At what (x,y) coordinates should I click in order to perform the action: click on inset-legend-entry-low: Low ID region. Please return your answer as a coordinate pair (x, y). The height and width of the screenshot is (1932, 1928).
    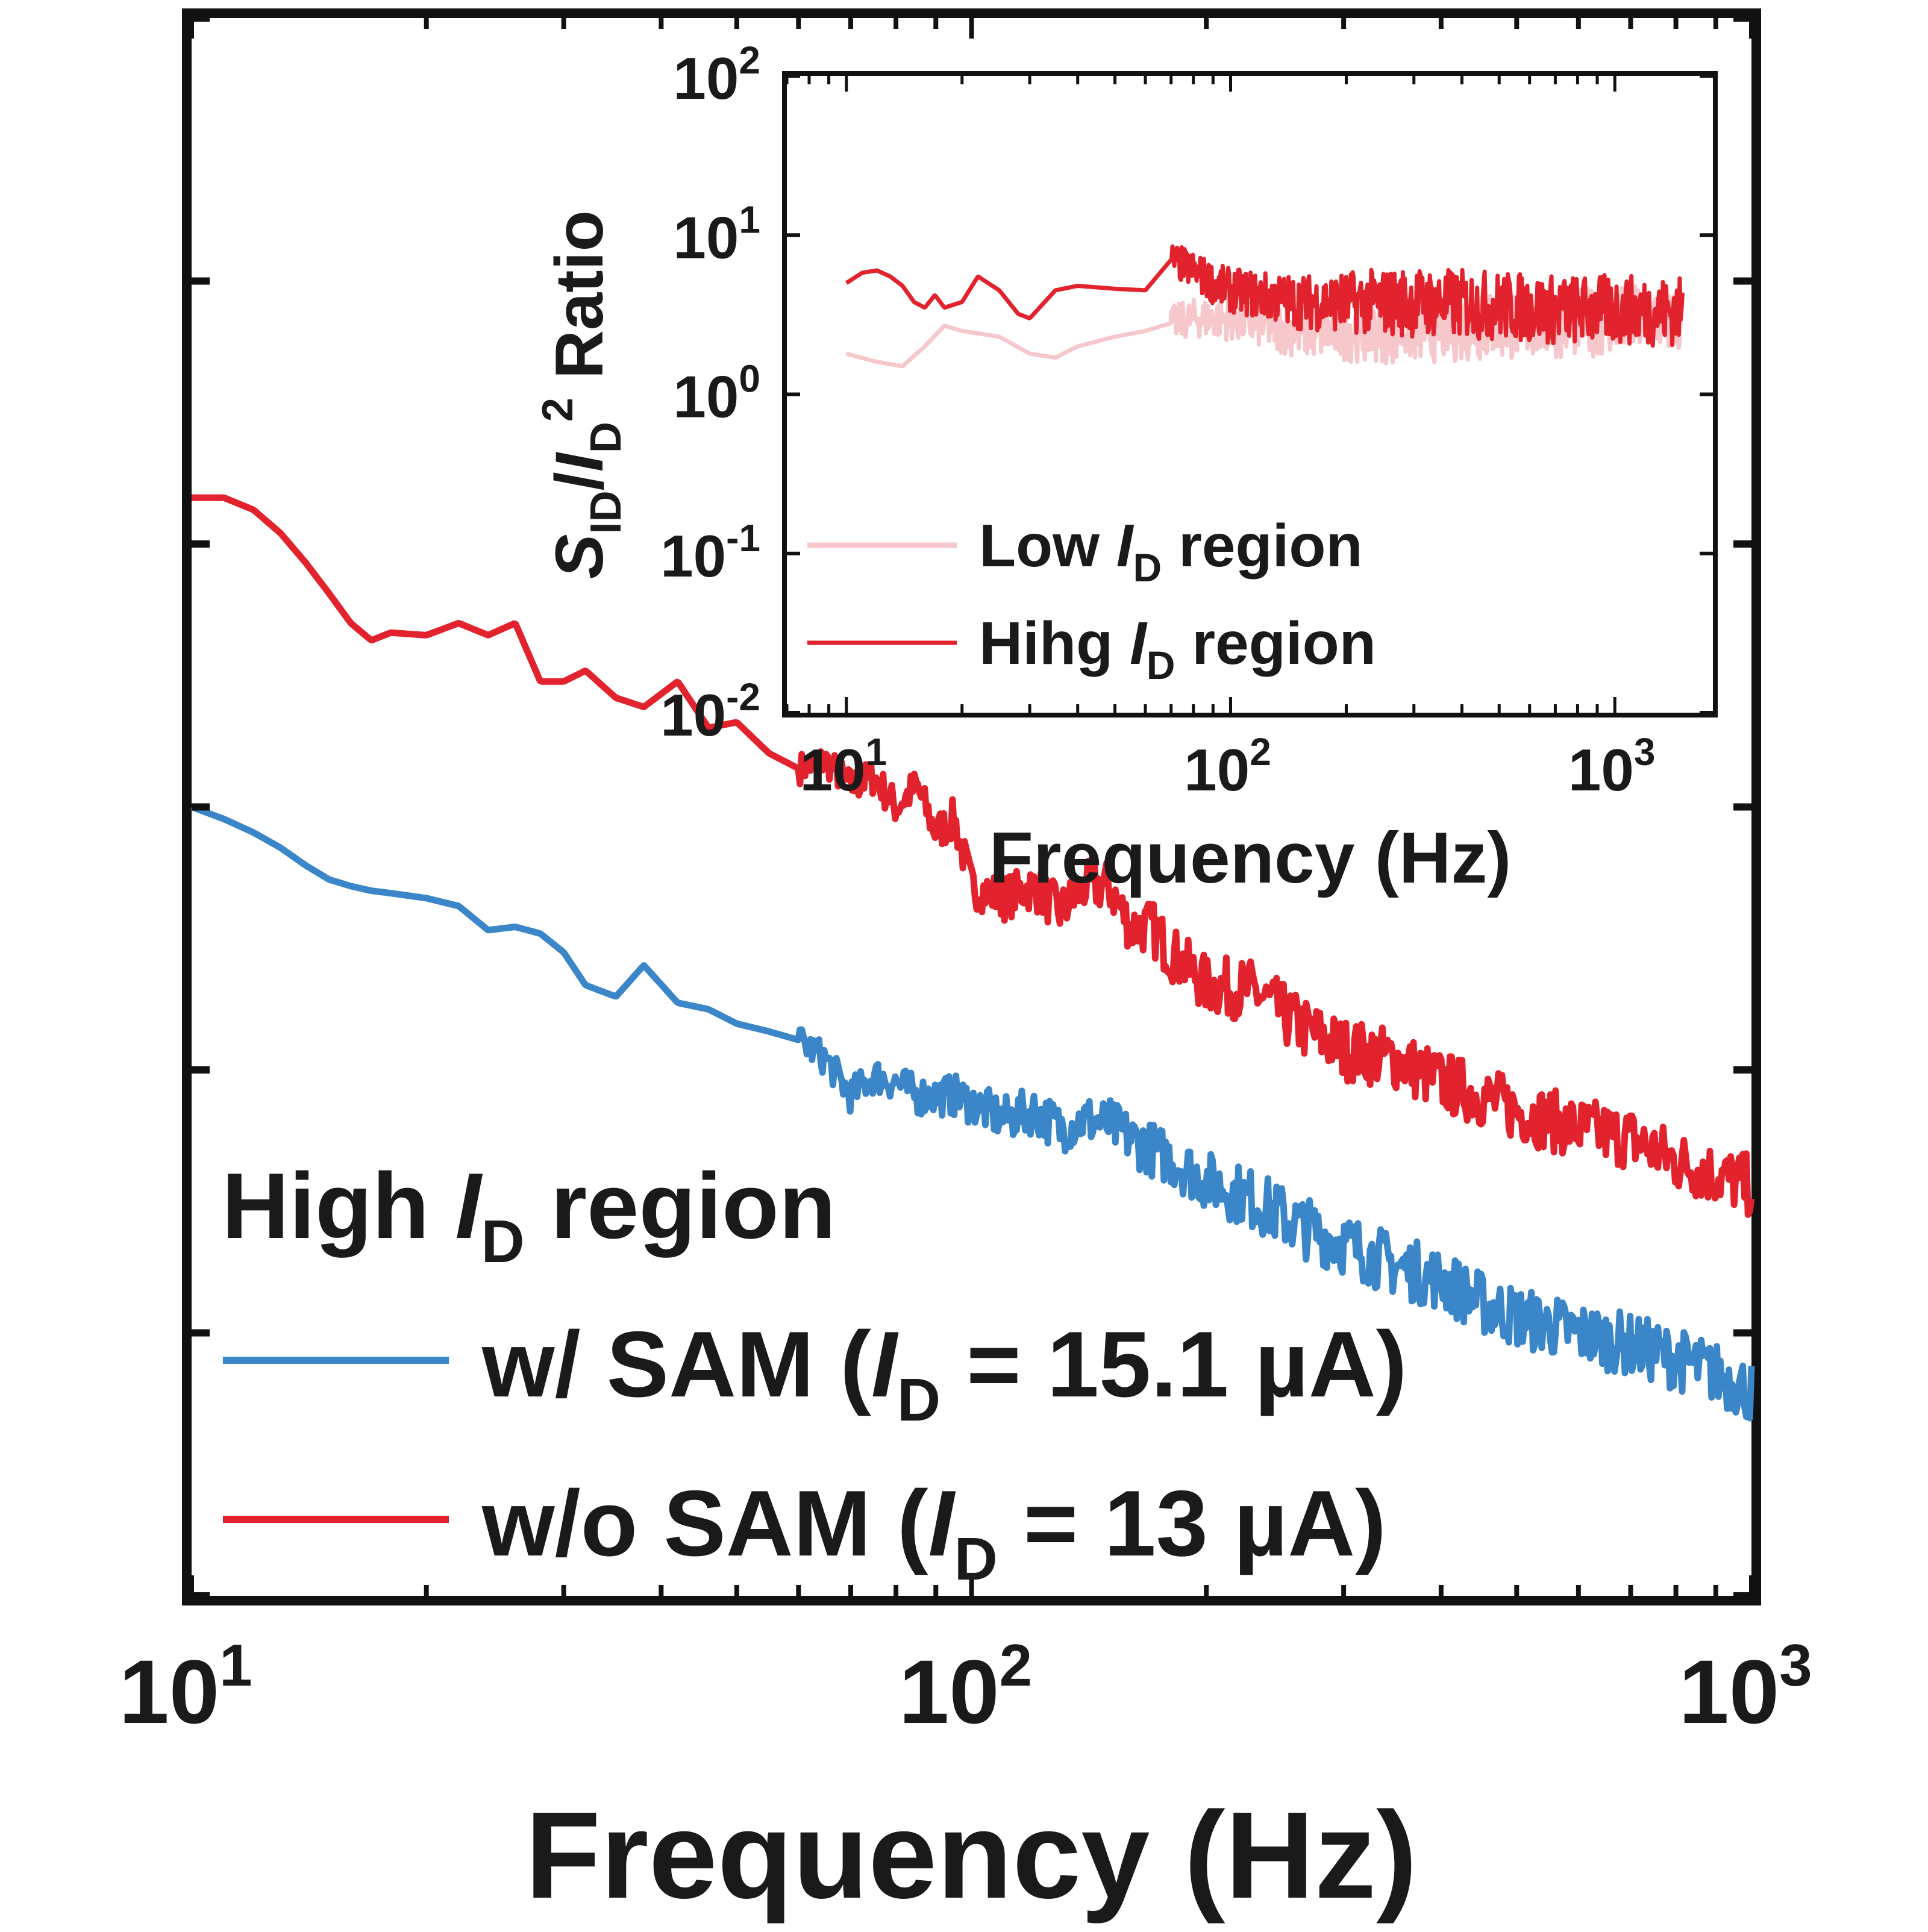
    Looking at the image, I should click on (1171, 551).